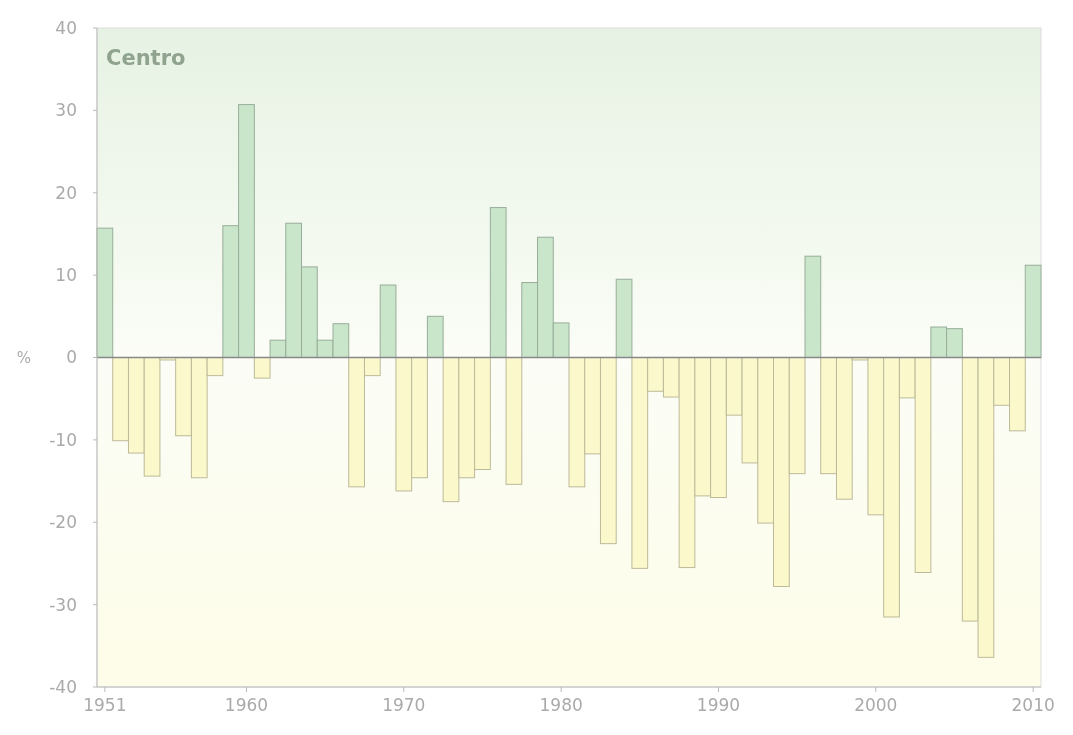 The height and width of the screenshot is (735, 1073). Describe the element at coordinates (1033, 705) in the screenshot. I see `x-tick-label: 2010` at that location.